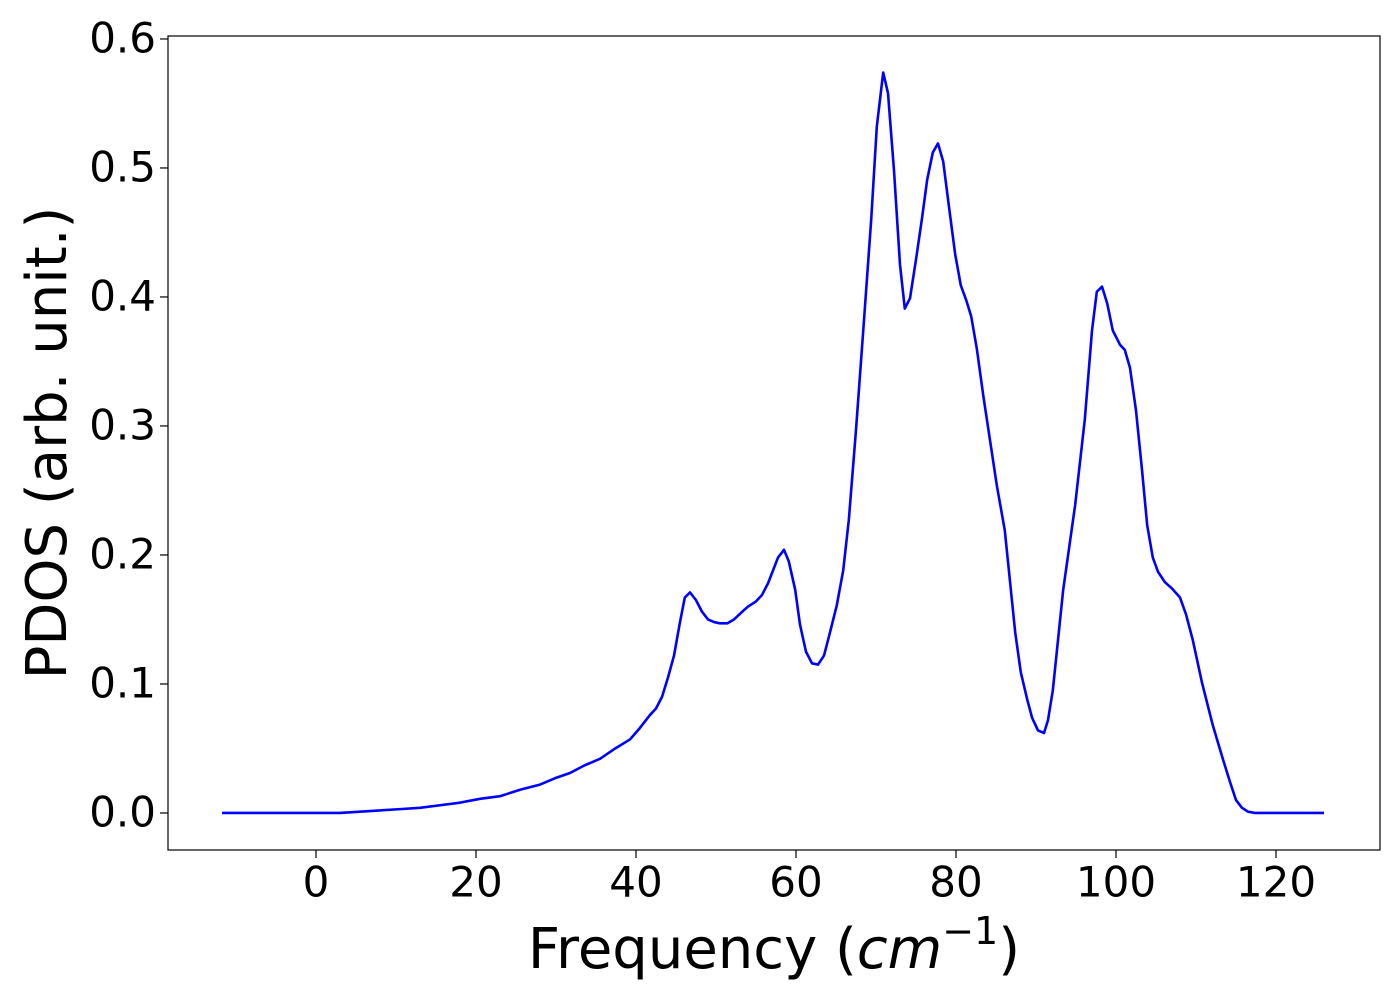 The width and height of the screenshot is (1400, 1000). I want to click on x-label-superscript: −1, so click(970, 931).